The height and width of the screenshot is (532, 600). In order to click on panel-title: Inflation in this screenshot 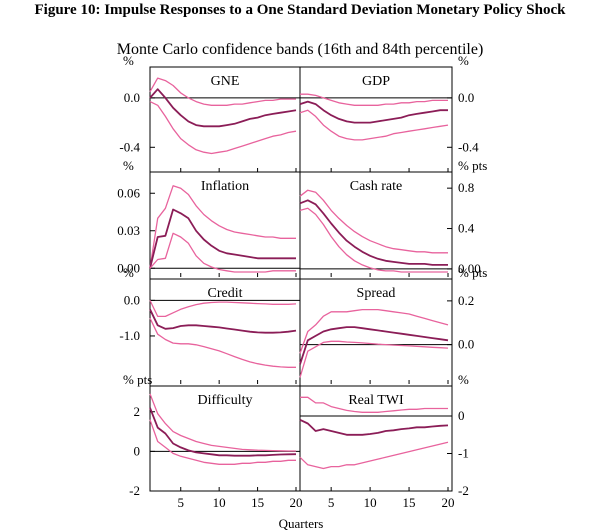, I will do `click(225, 186)`.